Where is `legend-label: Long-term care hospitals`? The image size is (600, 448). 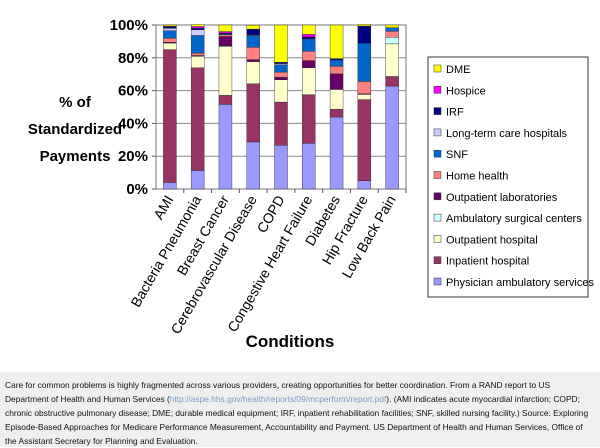
legend-label: Long-term care hospitals is located at coordinates (507, 134).